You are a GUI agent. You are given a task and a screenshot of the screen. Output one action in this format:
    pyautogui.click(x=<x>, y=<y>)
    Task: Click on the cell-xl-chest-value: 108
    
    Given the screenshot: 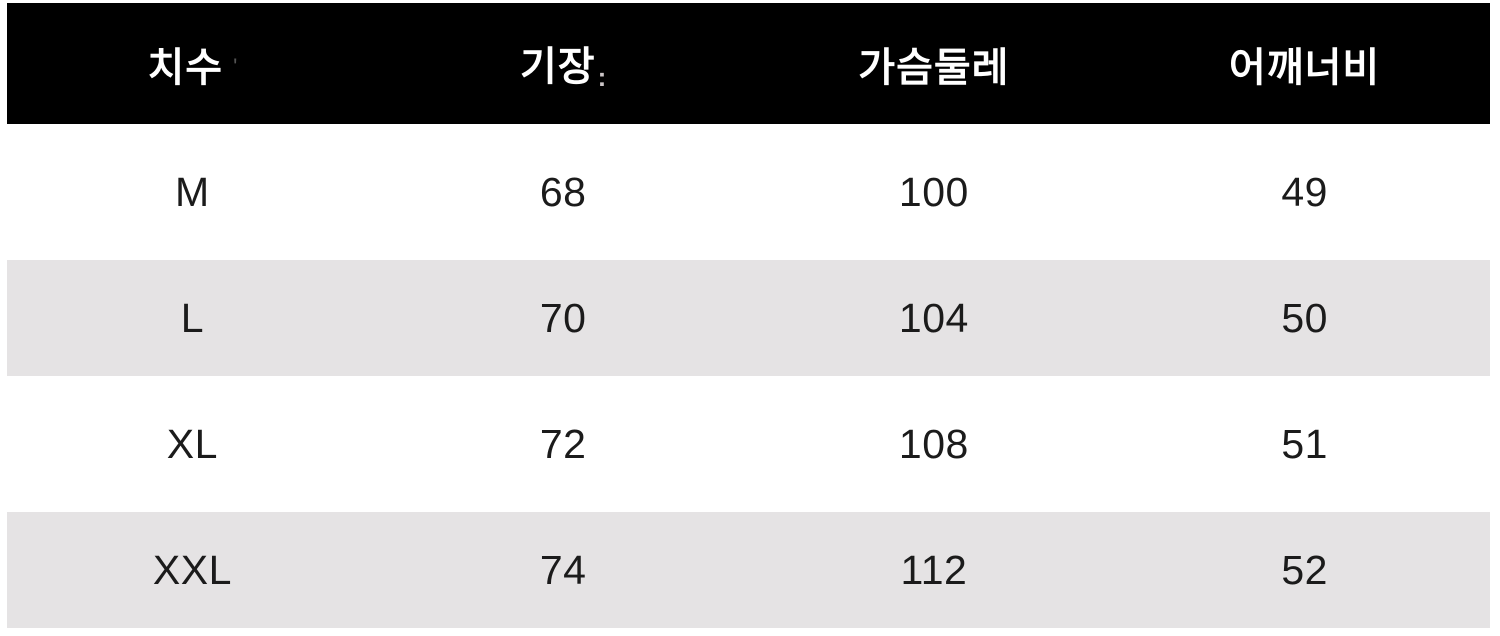 What is the action you would take?
    pyautogui.click(x=933, y=443)
    